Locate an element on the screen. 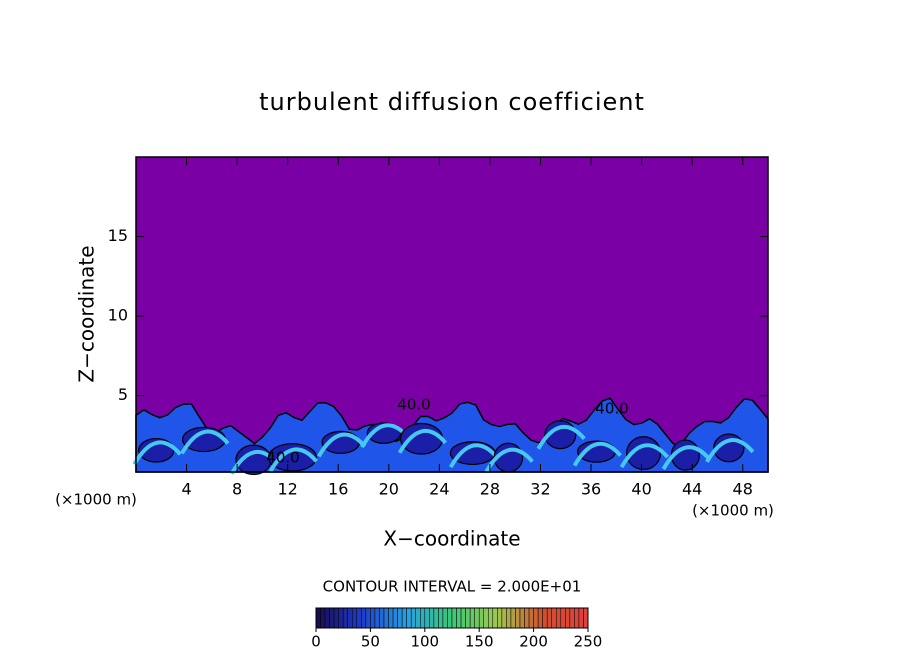  eddy-core is located at coordinates (421, 438).